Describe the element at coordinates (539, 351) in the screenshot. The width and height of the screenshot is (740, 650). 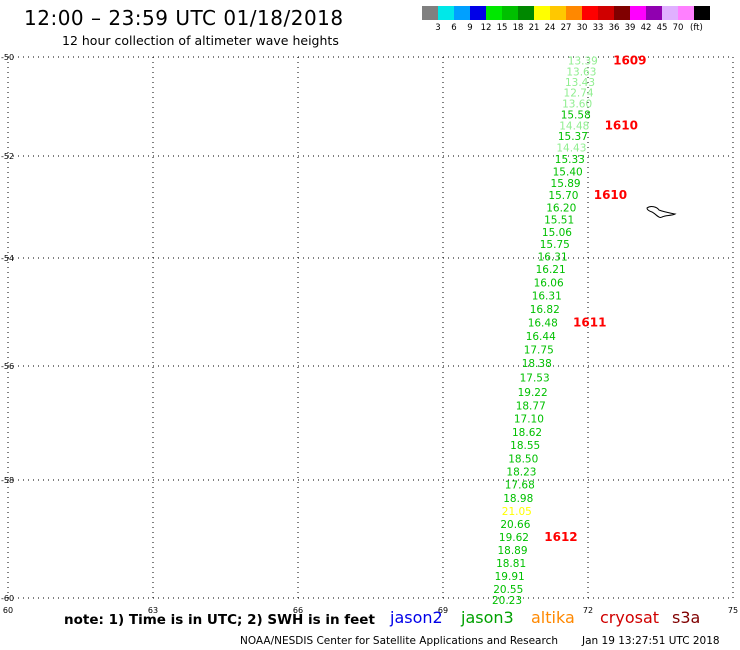
I see `wave-height-label: 17.75` at that location.